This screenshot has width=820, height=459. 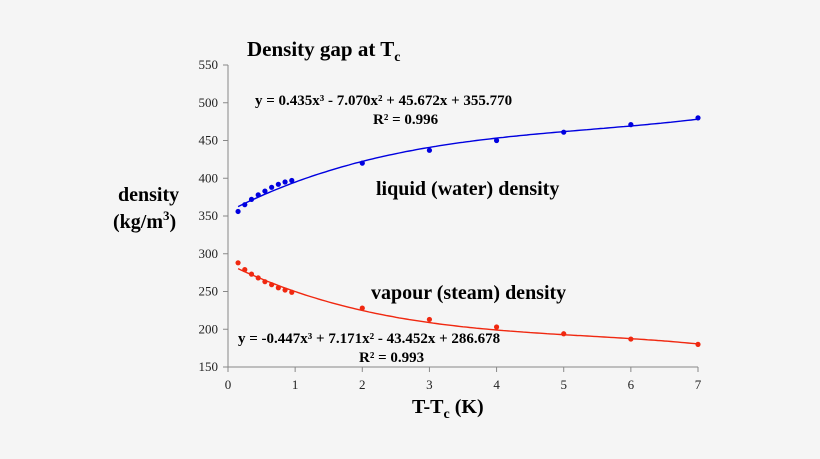 What do you see at coordinates (209, 253) in the screenshot?
I see `y-tick-label: 300` at bounding box center [209, 253].